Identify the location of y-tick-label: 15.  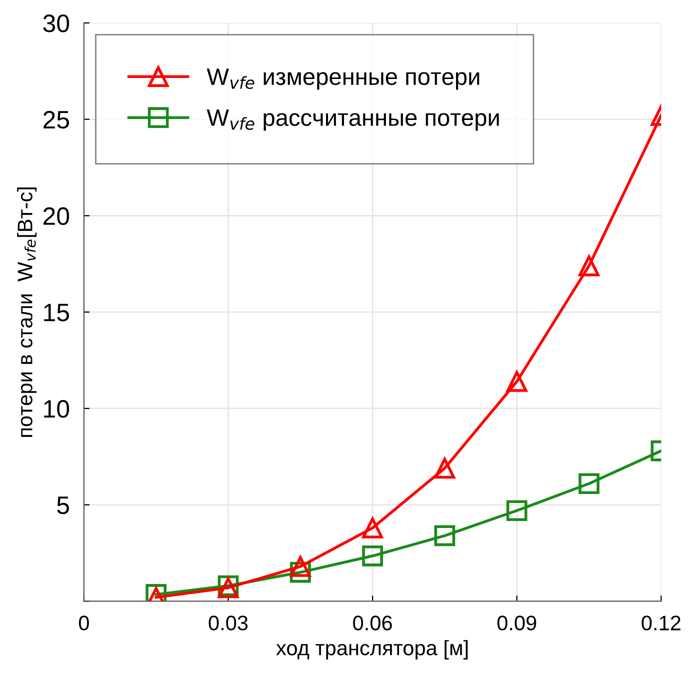
(56, 313).